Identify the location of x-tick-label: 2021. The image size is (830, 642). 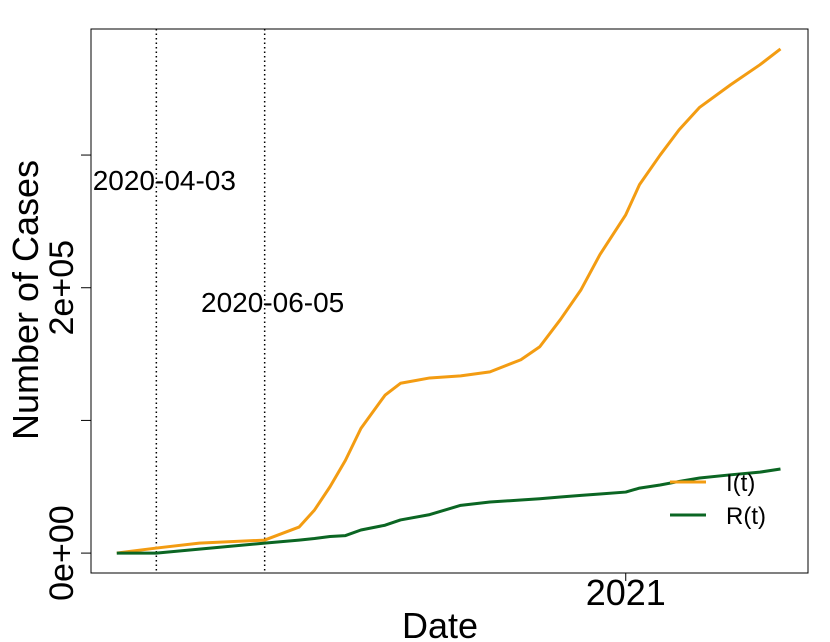
(626, 592).